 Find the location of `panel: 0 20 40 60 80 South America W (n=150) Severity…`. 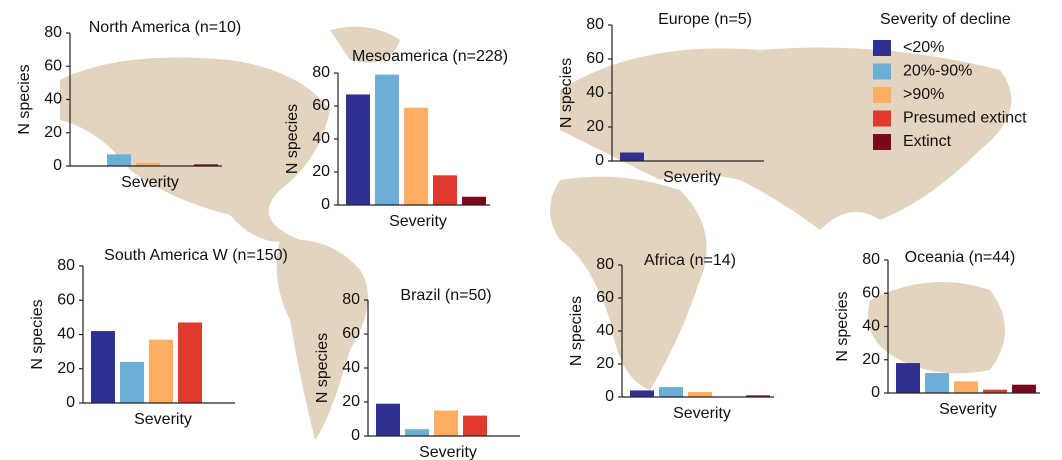

panel: 0 20 40 60 80 South America W (n=150) Severity… is located at coordinates (158, 337).